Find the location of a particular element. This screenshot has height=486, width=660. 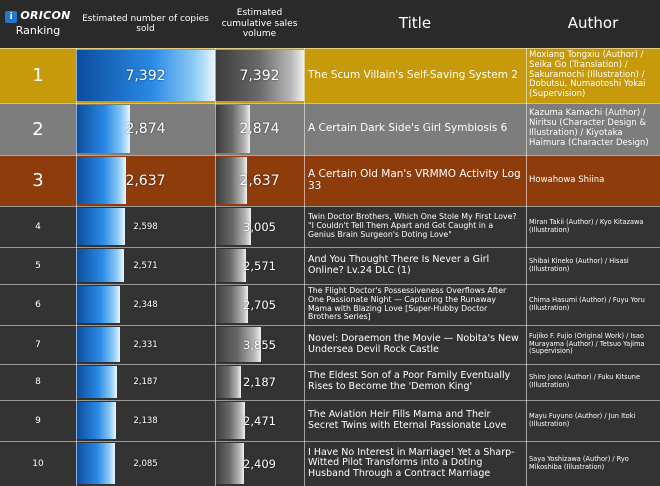

book-title: A Certain Dark Side's Girl Symbiosis 6 is located at coordinates (408, 128).